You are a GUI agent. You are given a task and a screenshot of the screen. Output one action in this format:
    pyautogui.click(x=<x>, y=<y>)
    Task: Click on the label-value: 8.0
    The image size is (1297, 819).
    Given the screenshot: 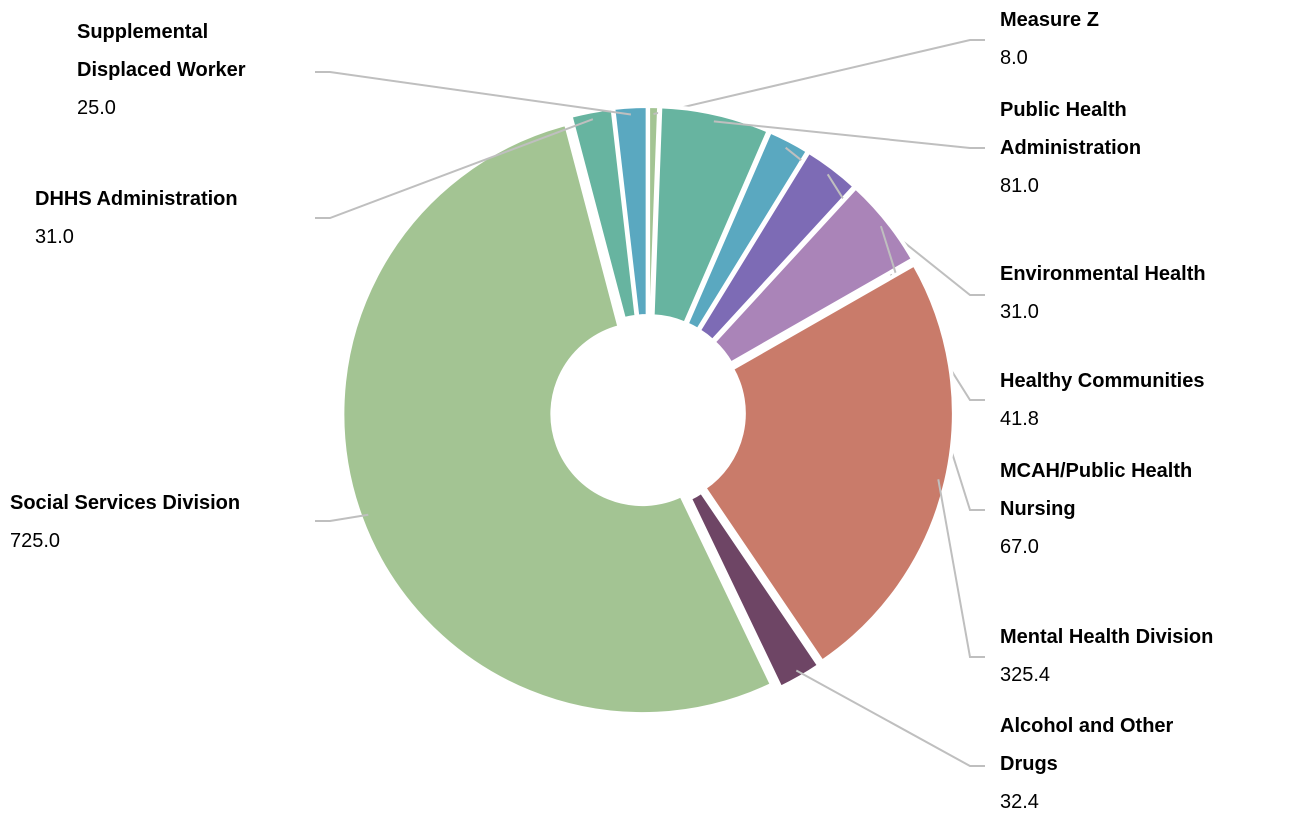 What is the action you would take?
    pyautogui.click(x=1014, y=58)
    